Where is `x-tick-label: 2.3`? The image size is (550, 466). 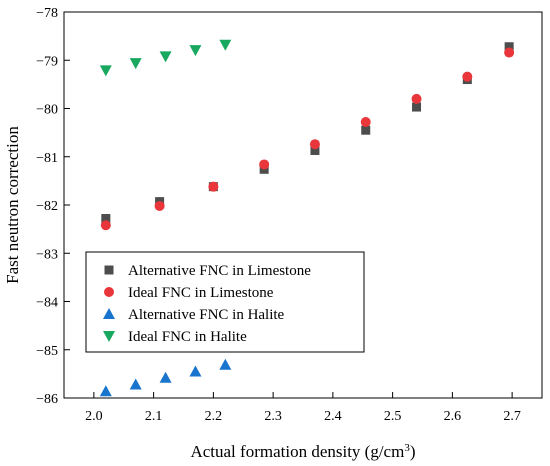
x-tick-label: 2.3 is located at coordinates (273, 416).